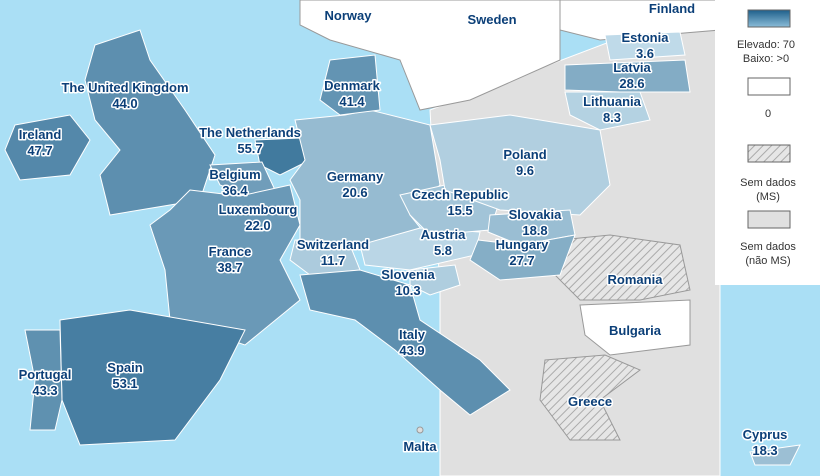  Describe the element at coordinates (412, 334) in the screenshot. I see `country-name: Italy` at that location.